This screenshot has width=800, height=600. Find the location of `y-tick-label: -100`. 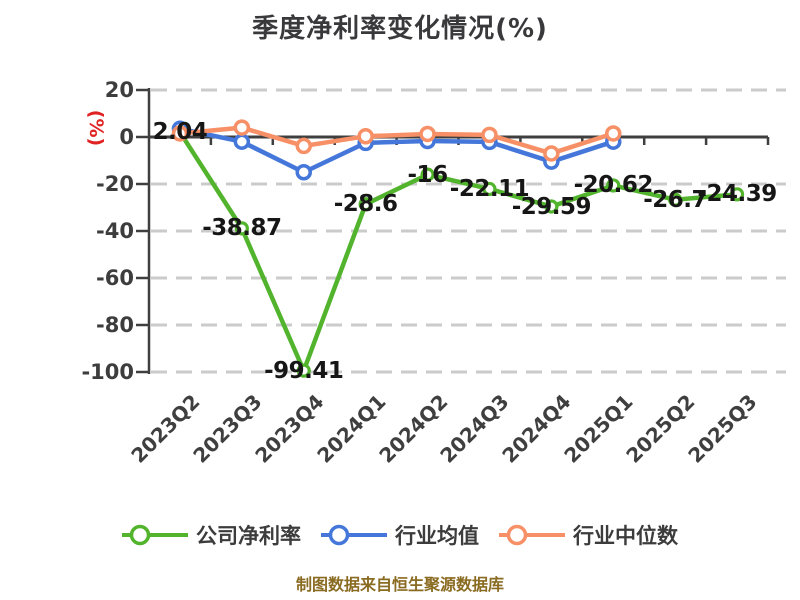

y-tick-label: -100 is located at coordinates (107, 372).